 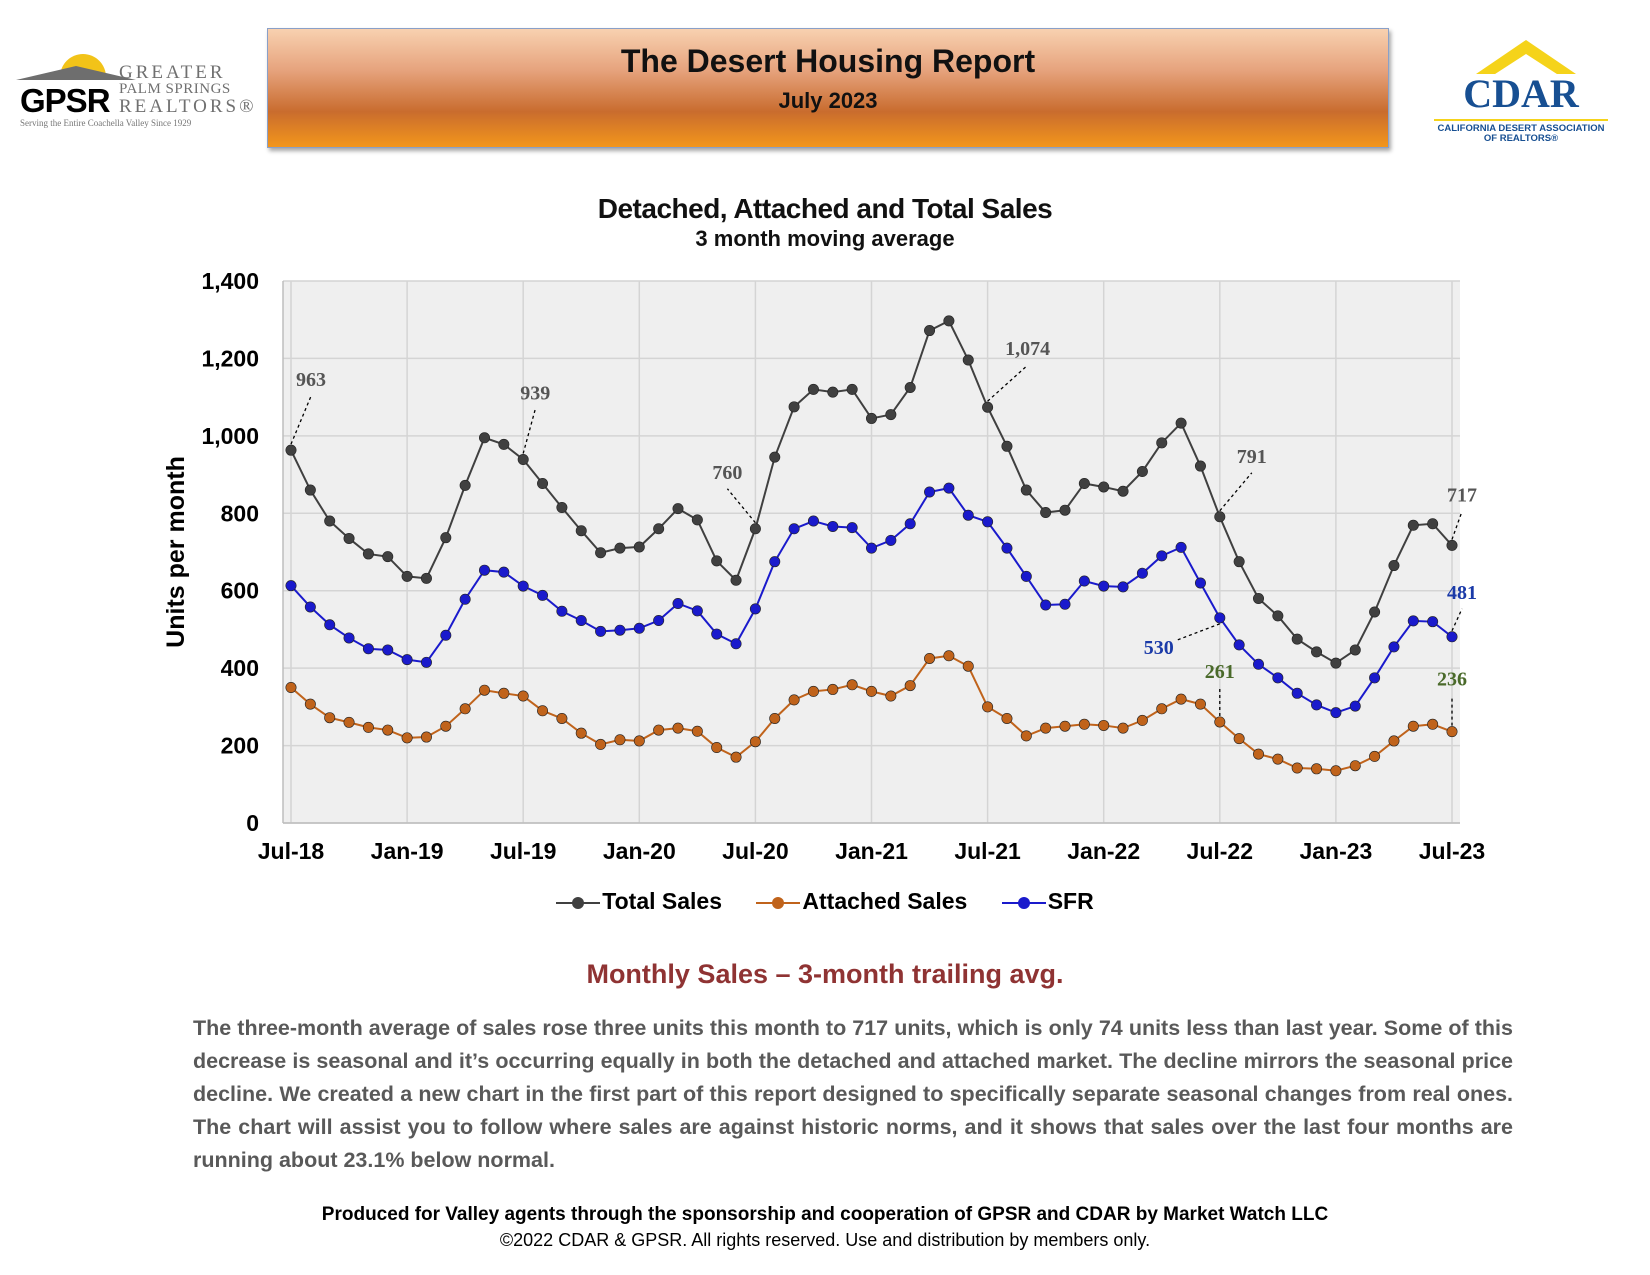 I want to click on x-tick-label: Jan-21, so click(x=871, y=851).